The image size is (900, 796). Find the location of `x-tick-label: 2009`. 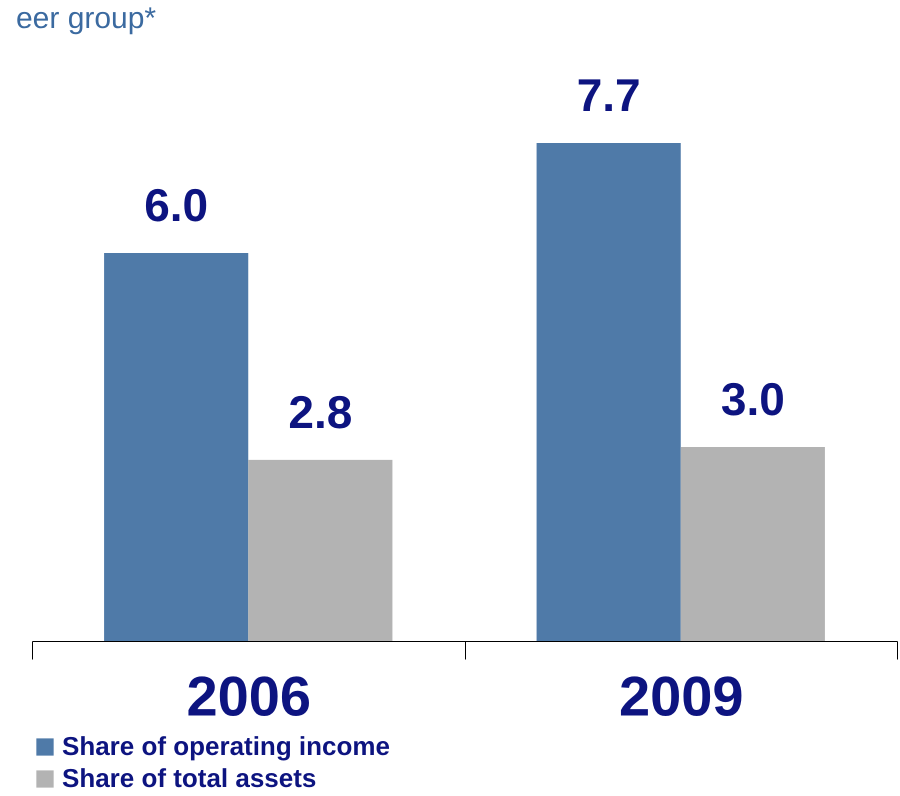

x-tick-label: 2009 is located at coordinates (681, 696).